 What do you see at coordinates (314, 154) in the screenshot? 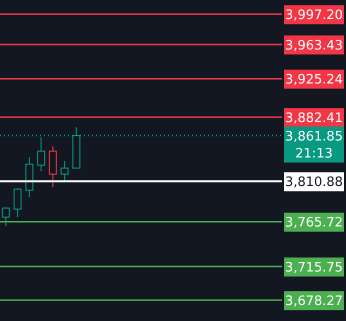
I see `text: 21:13` at bounding box center [314, 154].